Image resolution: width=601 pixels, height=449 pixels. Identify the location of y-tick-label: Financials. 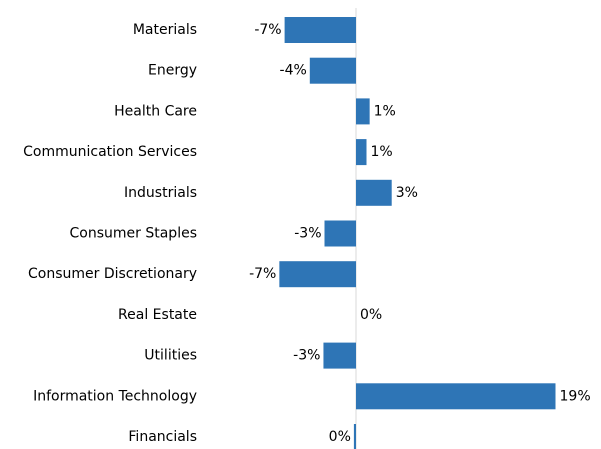
(162, 437).